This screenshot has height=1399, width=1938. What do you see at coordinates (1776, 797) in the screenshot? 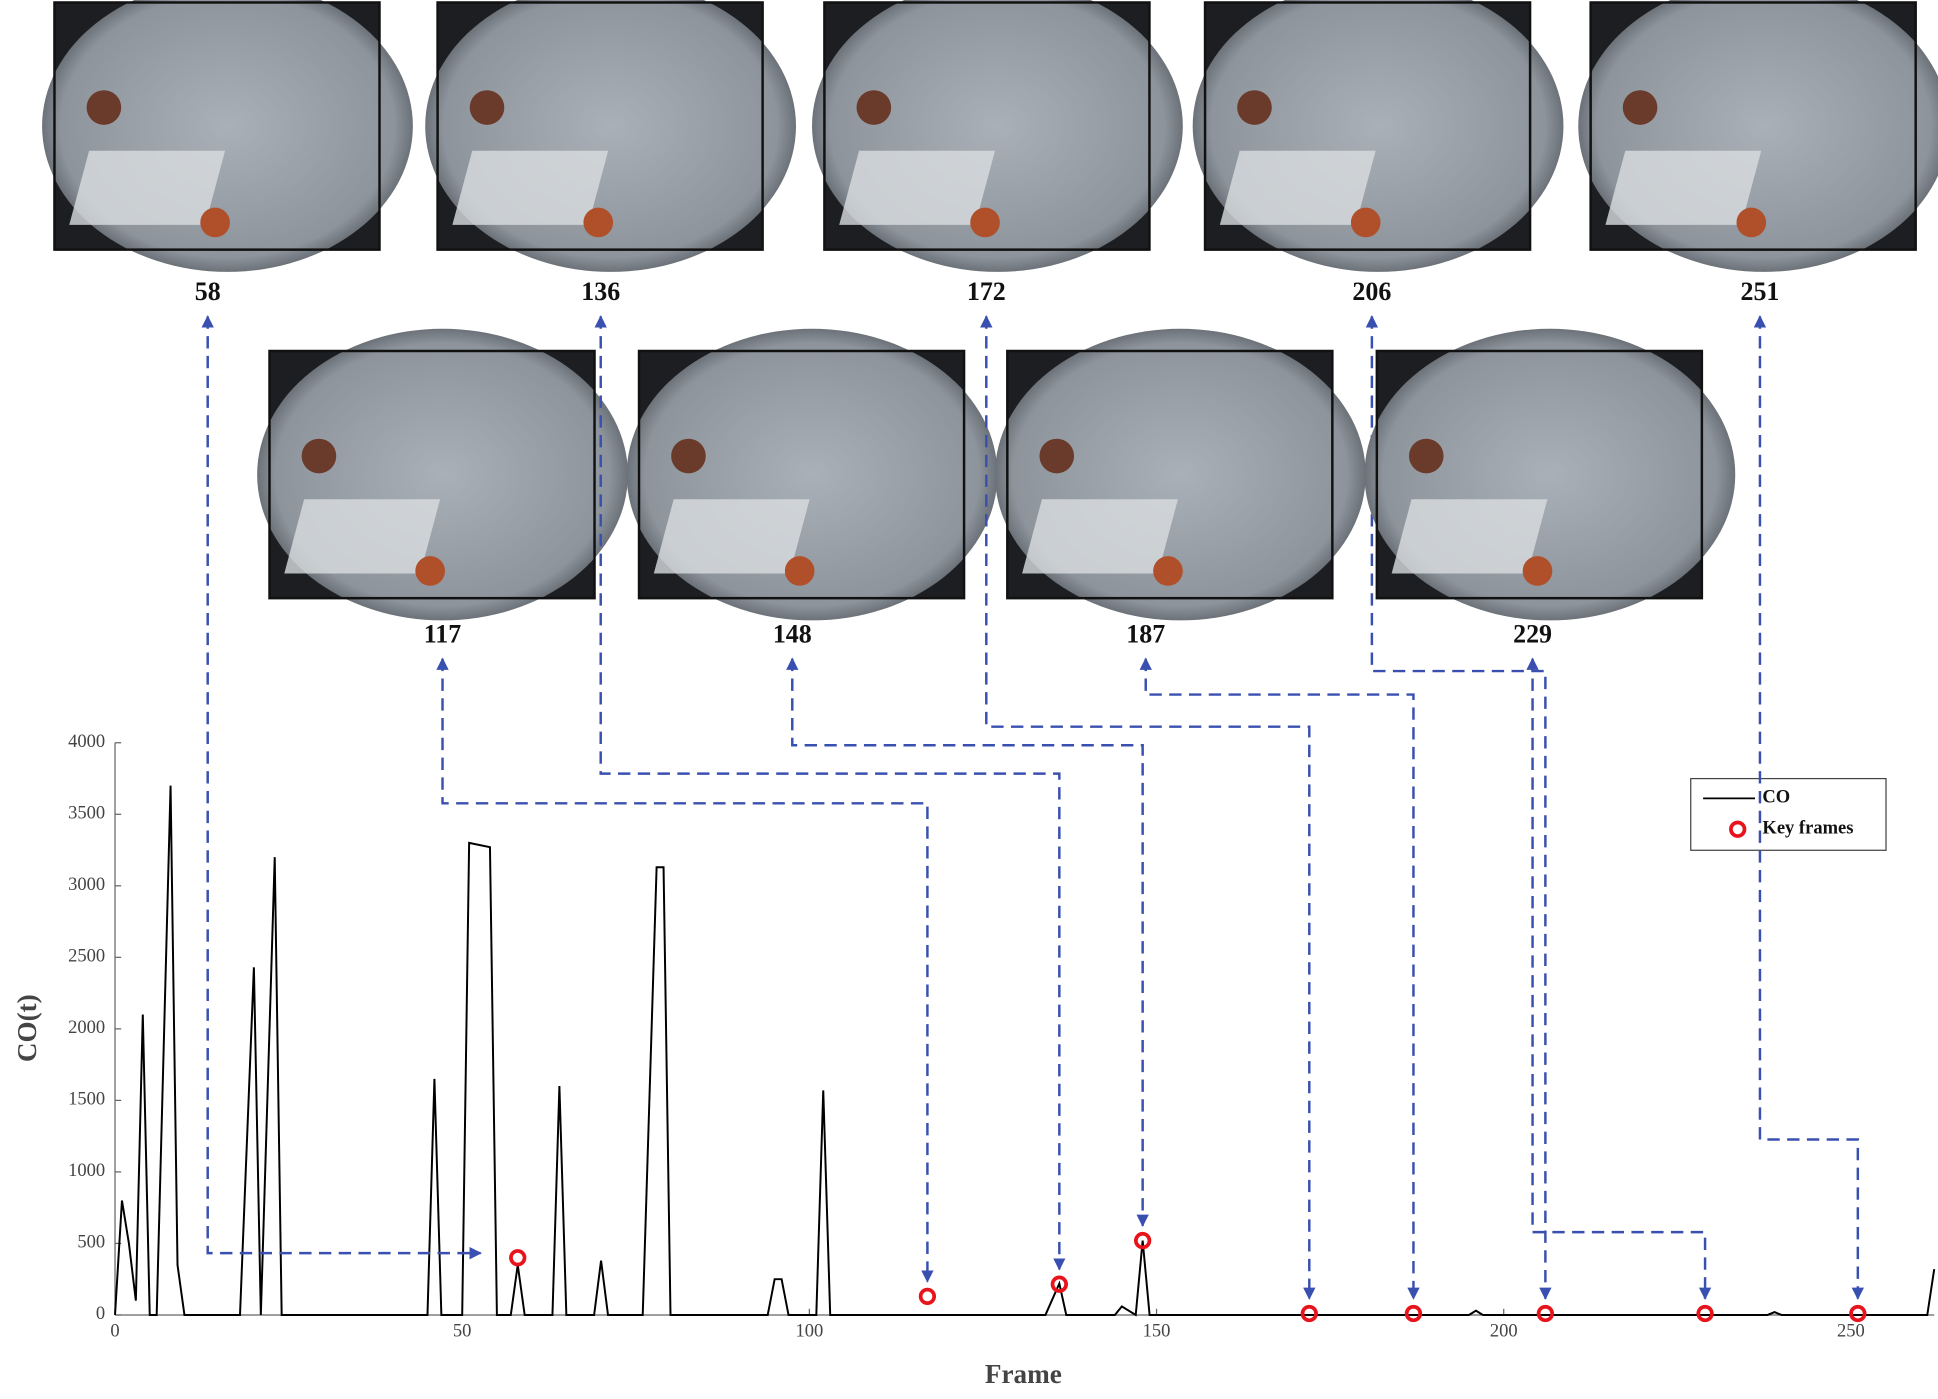
I see `legend-label: CO` at bounding box center [1776, 797].